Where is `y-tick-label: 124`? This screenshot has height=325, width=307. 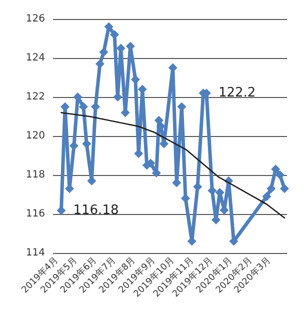 y-tick-label: 124 is located at coordinates (35, 58).